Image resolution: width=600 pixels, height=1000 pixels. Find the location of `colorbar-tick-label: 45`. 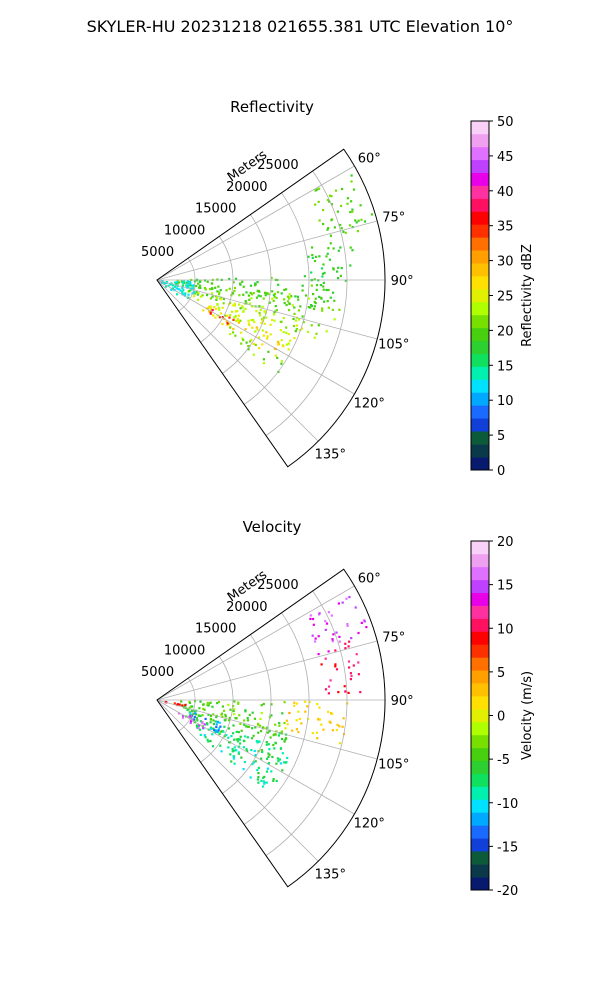

colorbar-tick-label: 45 is located at coordinates (505, 157).